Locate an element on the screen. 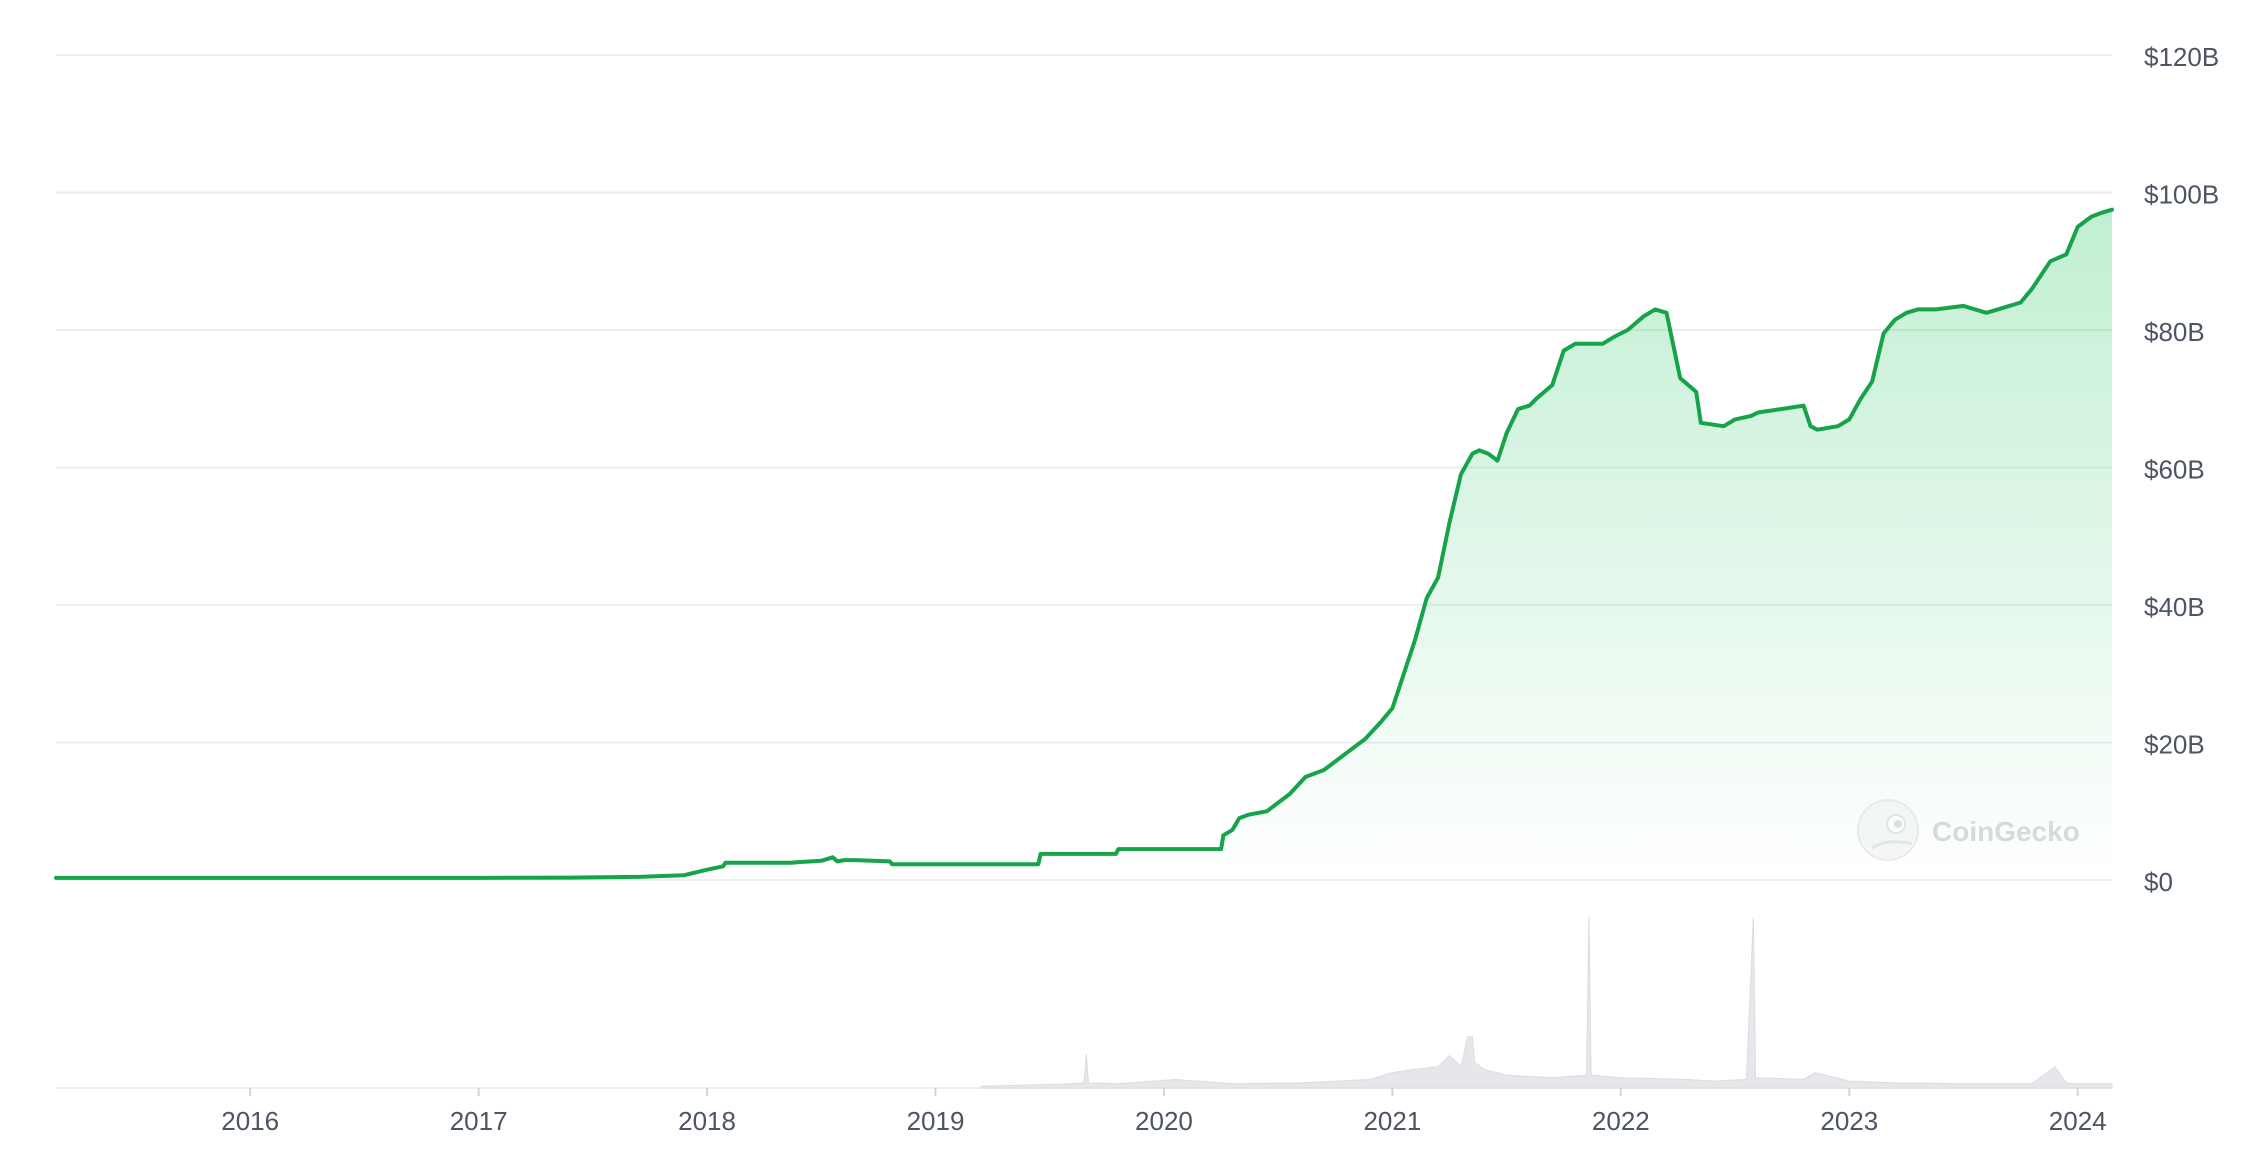  y-tick-label: $40B is located at coordinates (2174, 607).